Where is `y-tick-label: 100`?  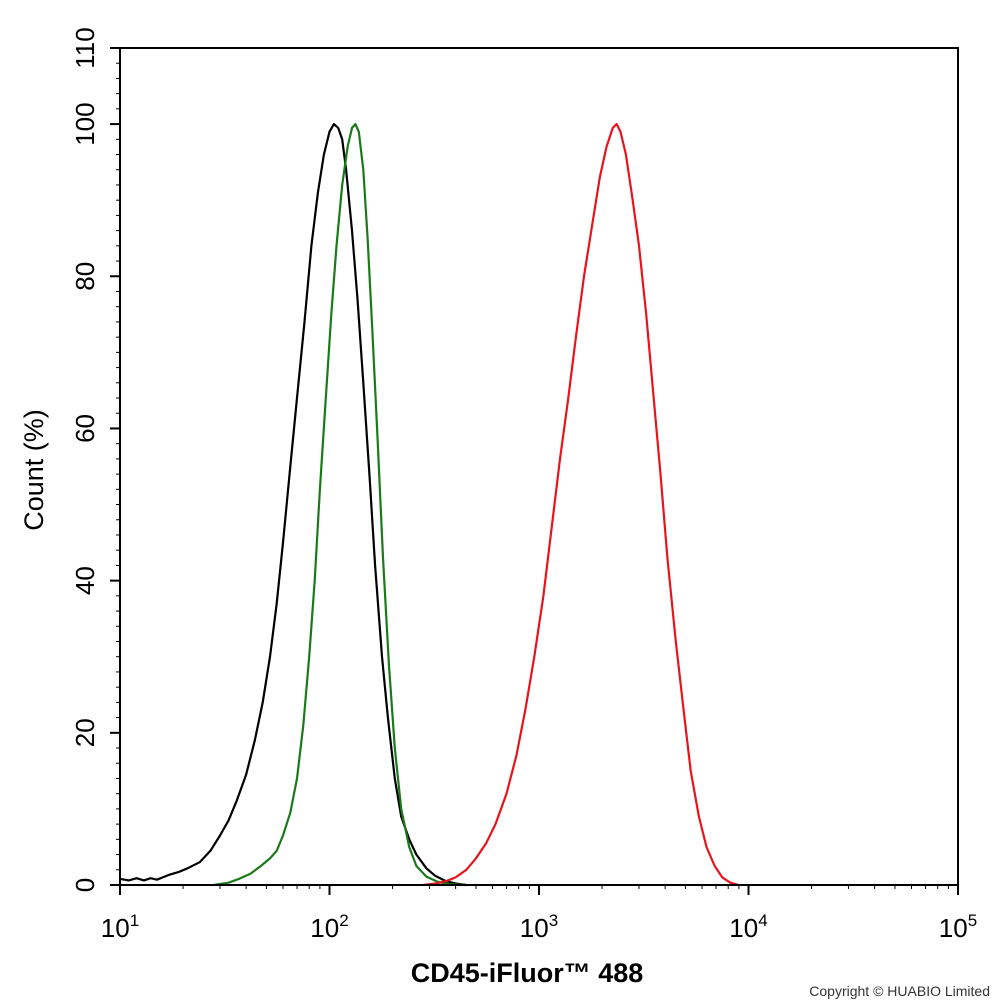 y-tick-label: 100 is located at coordinates (85, 123).